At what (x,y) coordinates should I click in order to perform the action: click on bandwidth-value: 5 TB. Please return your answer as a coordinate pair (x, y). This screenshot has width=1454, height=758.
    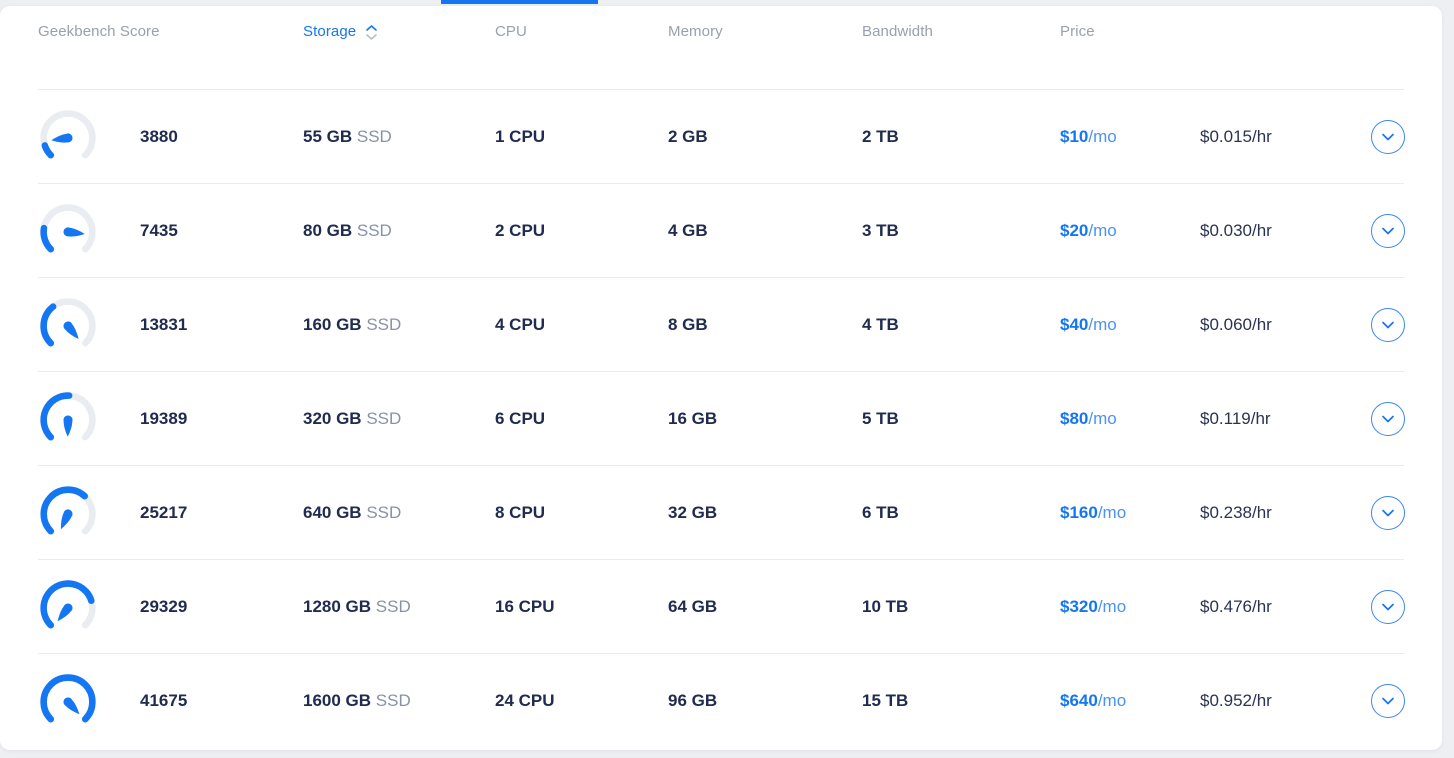
    Looking at the image, I should click on (880, 418).